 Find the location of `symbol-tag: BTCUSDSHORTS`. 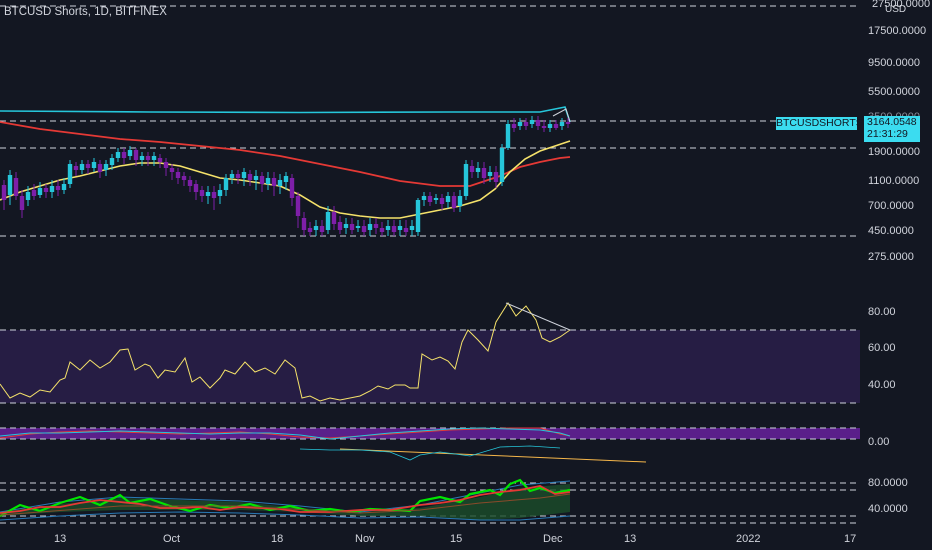

symbol-tag: BTCUSDSHORTS is located at coordinates (819, 123).